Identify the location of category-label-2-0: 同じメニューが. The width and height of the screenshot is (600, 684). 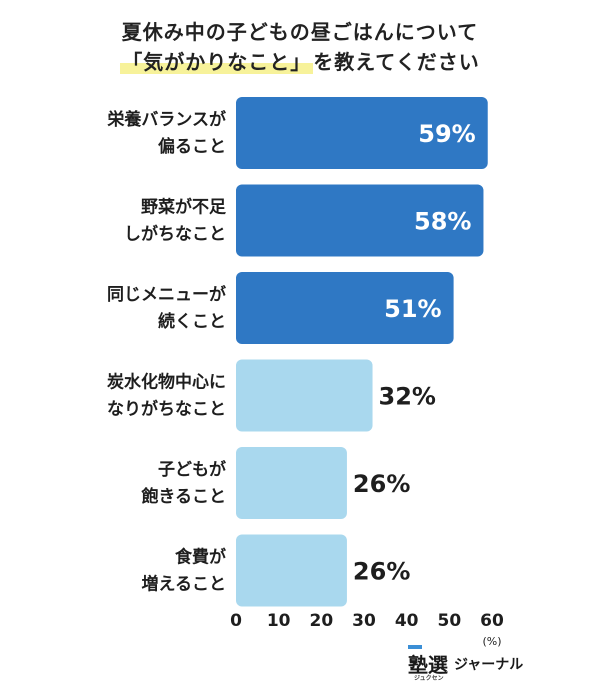
(166, 294).